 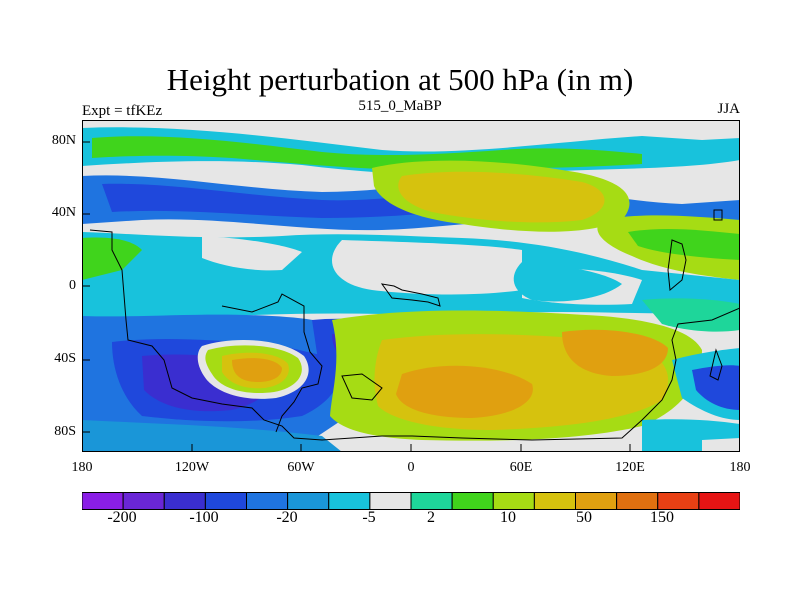 I want to click on lat-label-0: 0, so click(x=72, y=285).